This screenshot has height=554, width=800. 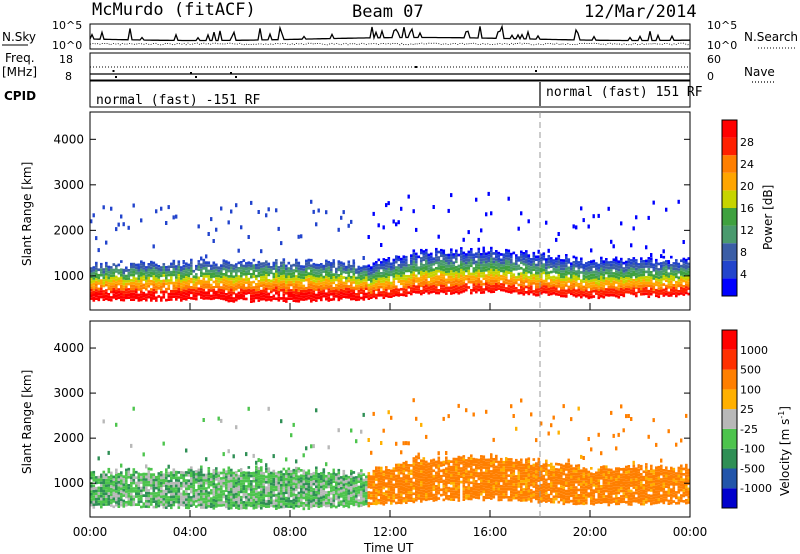 I want to click on power-cell-1904, so click(x=449, y=269).